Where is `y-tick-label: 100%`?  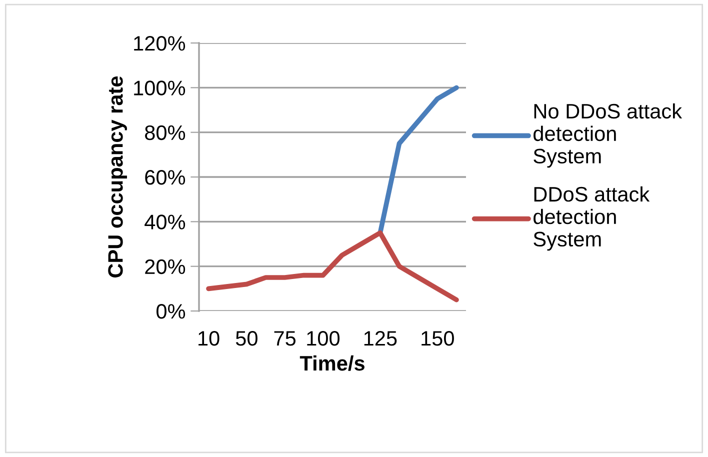 y-tick-label: 100% is located at coordinates (160, 88).